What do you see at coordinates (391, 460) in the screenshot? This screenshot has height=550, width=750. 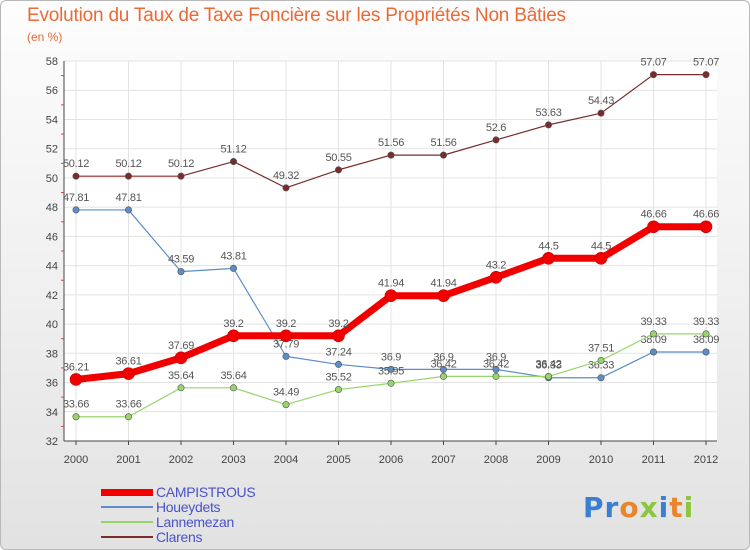 I see `x-tick-label: 2006` at bounding box center [391, 460].